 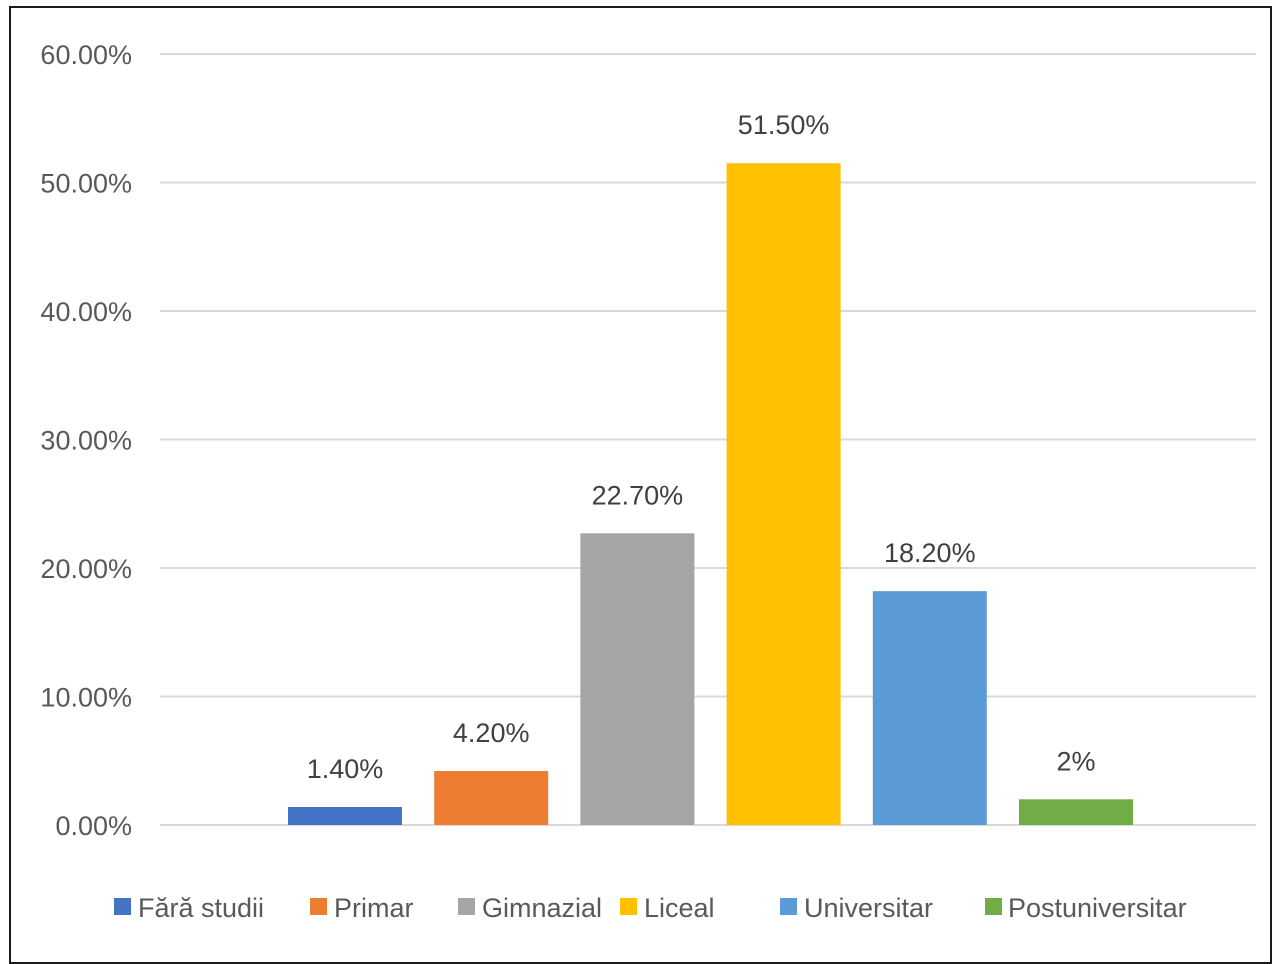 I want to click on legend-item: Primar, so click(x=362, y=908).